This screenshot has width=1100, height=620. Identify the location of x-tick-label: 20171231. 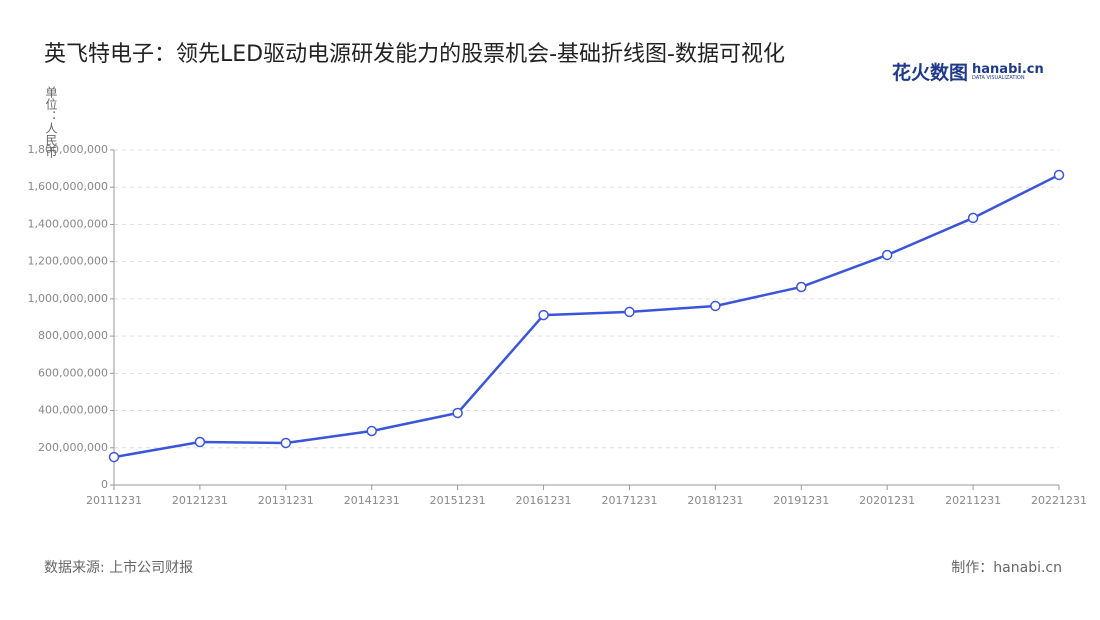
(629, 500).